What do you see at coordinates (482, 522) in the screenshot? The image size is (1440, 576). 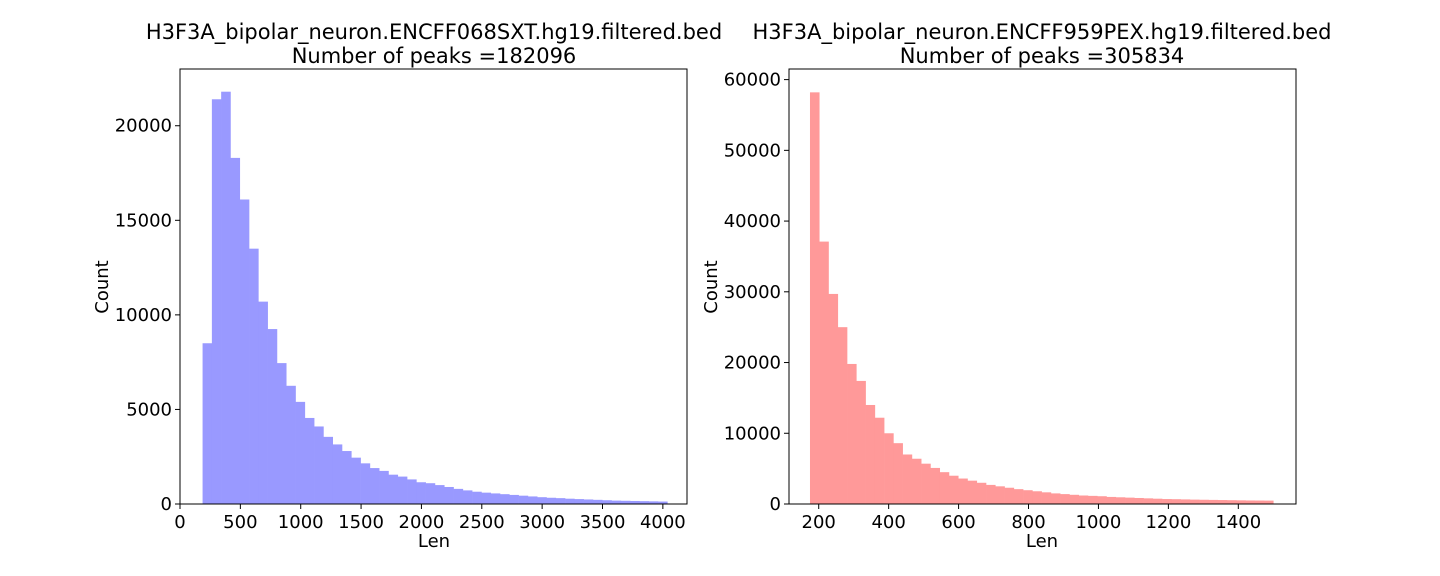 I see `chart-left-x-tick-label: 2500` at bounding box center [482, 522].